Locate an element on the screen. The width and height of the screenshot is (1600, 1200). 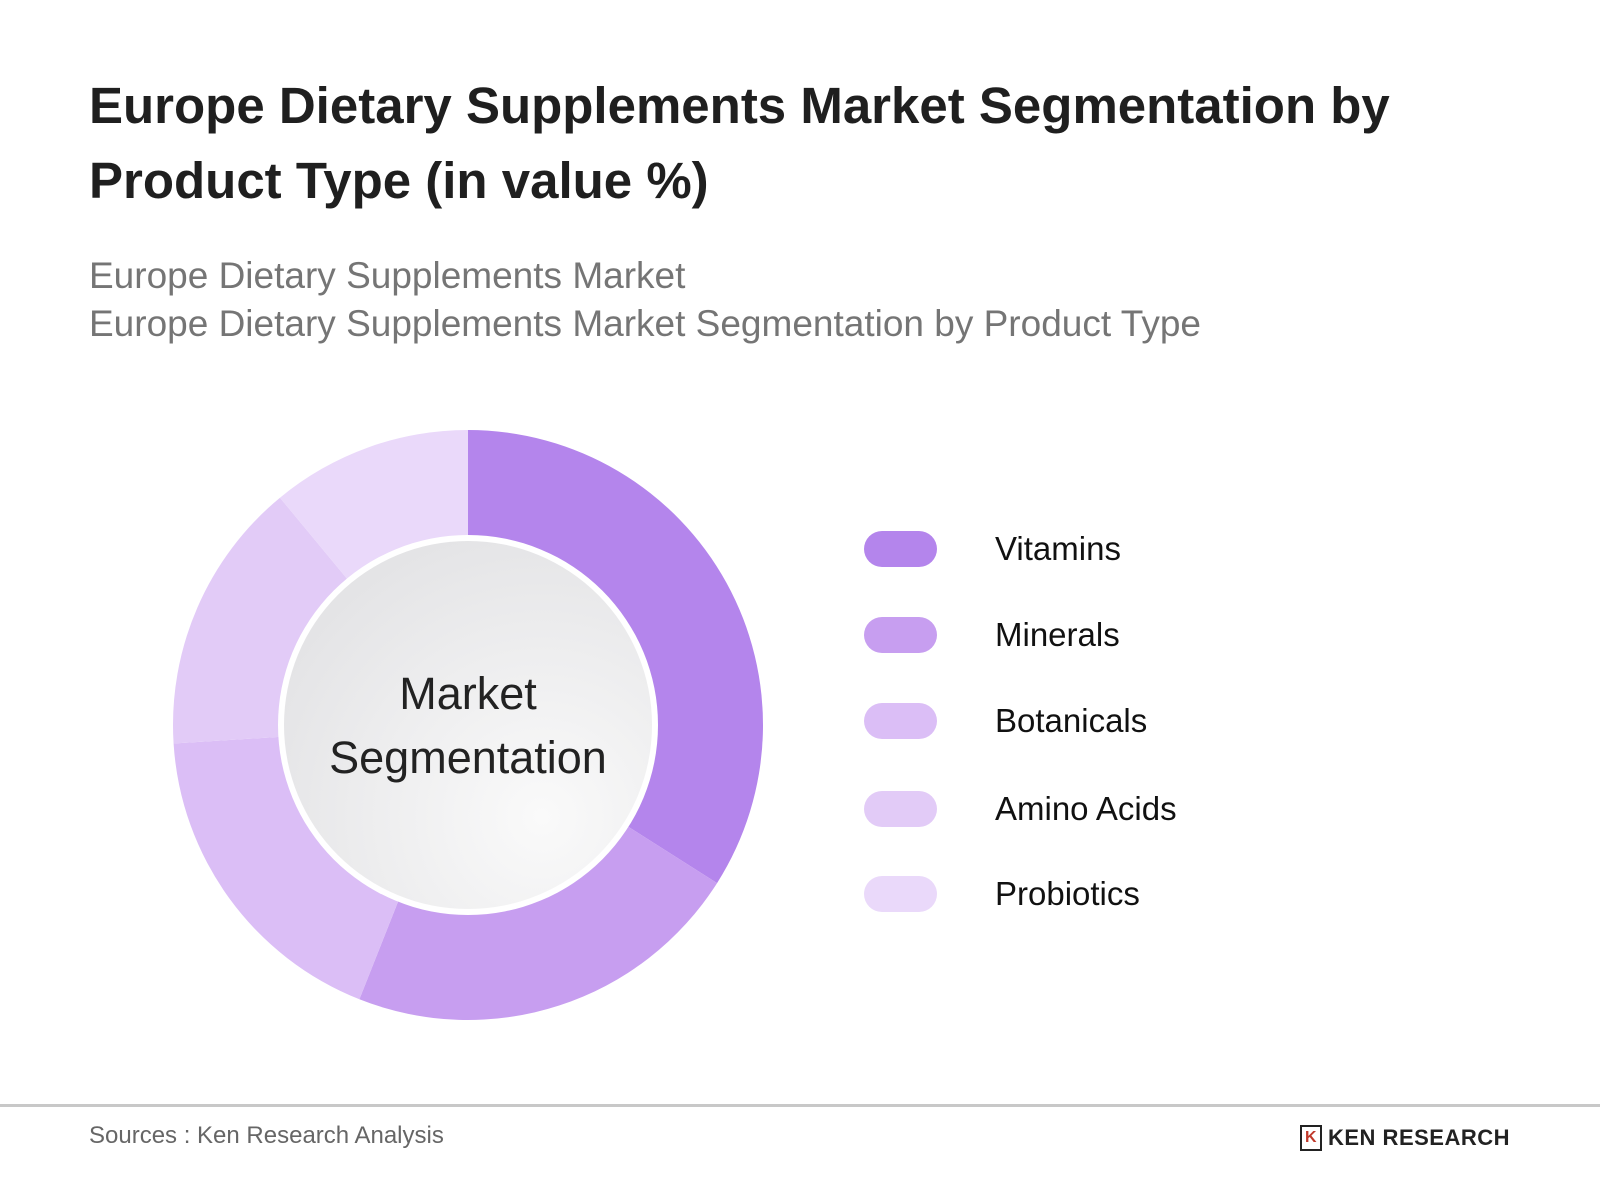
legend-item: Minerals is located at coordinates (992, 635).